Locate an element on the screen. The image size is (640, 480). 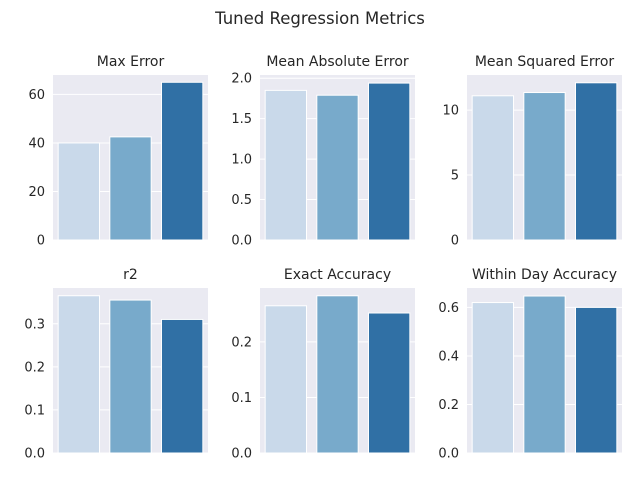
subplot-1: 0 20 40 60 Max Error is located at coordinates (118, 151).